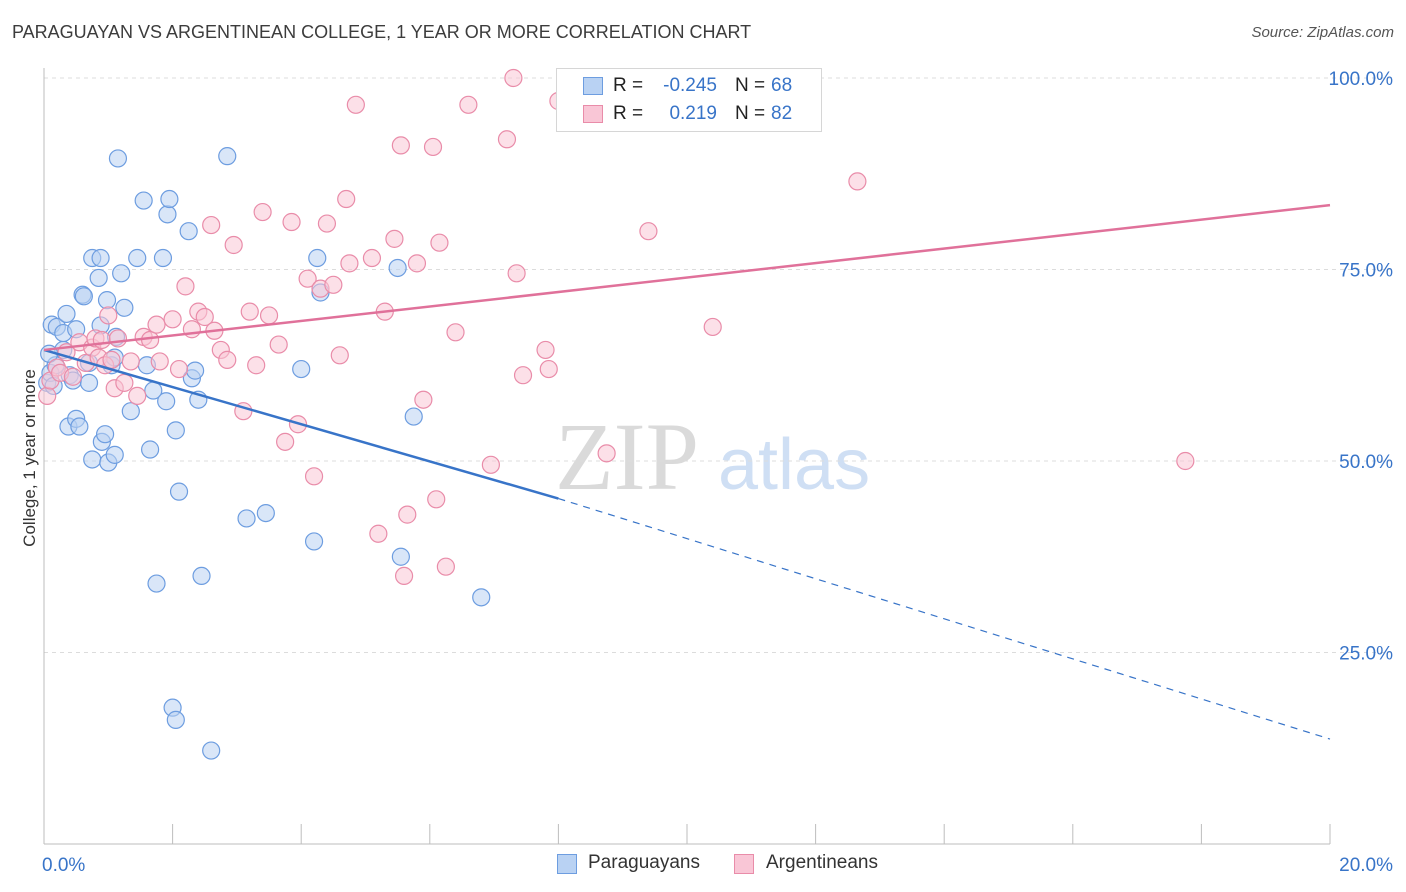 The height and width of the screenshot is (892, 1406). Describe the element at coordinates (1366, 865) in the screenshot. I see `x-tick-label: 20.0%` at that location.